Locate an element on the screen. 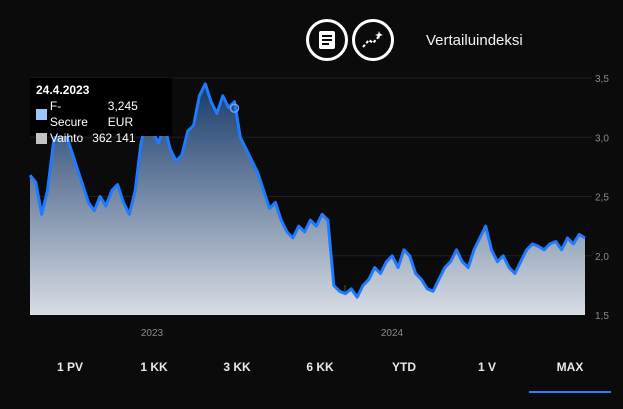 The image size is (623, 409). tab-6kk: 6 KK is located at coordinates (320, 367).